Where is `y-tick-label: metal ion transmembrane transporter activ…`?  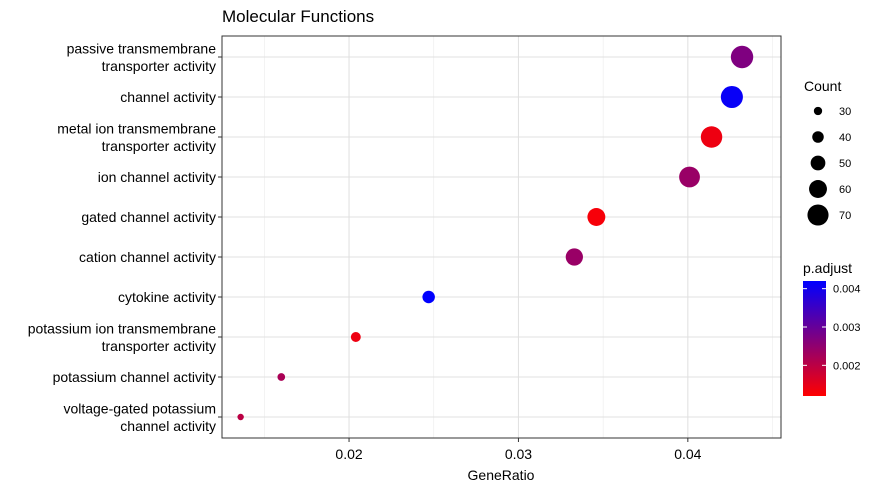 y-tick-label: metal ion transmembrane transporter activ… is located at coordinates (136, 138).